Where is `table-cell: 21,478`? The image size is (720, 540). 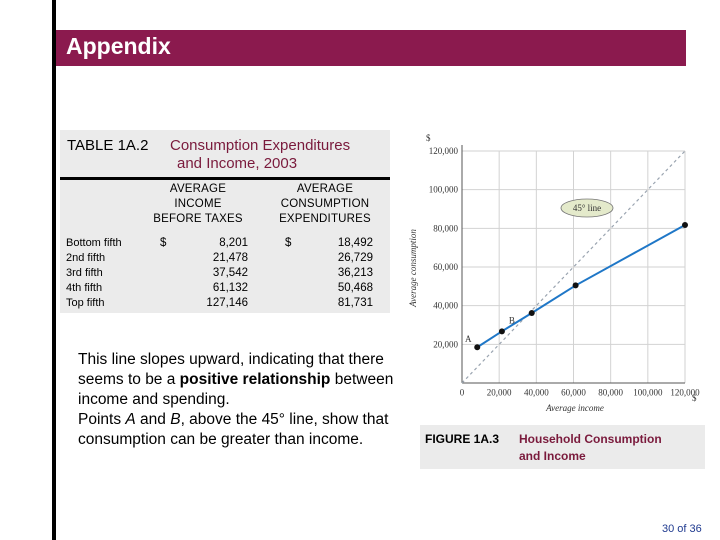 table-cell: 21,478 is located at coordinates (230, 258).